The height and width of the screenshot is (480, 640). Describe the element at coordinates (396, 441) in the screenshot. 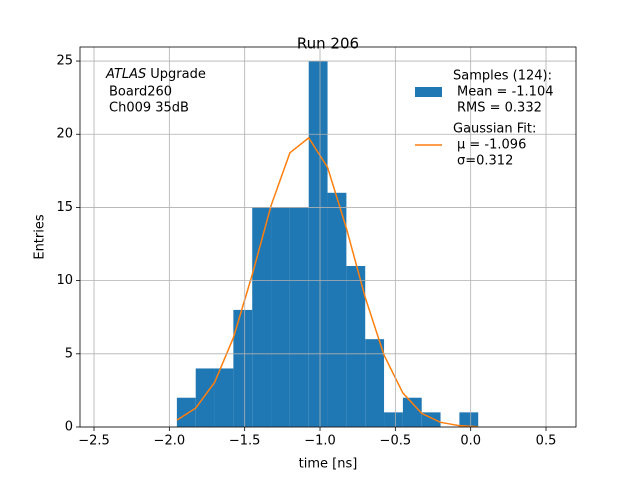

I see `x-tick-label: −0.5` at that location.